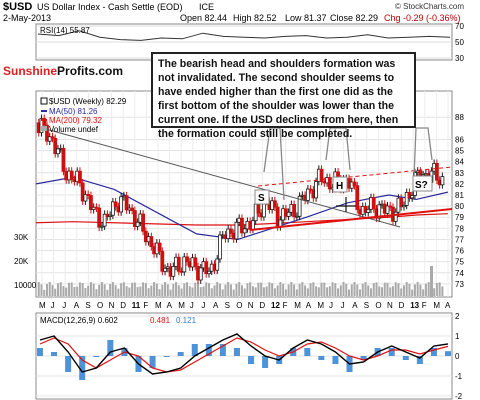 The width and height of the screenshot is (480, 400). What do you see at coordinates (459, 42) in the screenshot?
I see `rsi-tick-label: 50` at bounding box center [459, 42].